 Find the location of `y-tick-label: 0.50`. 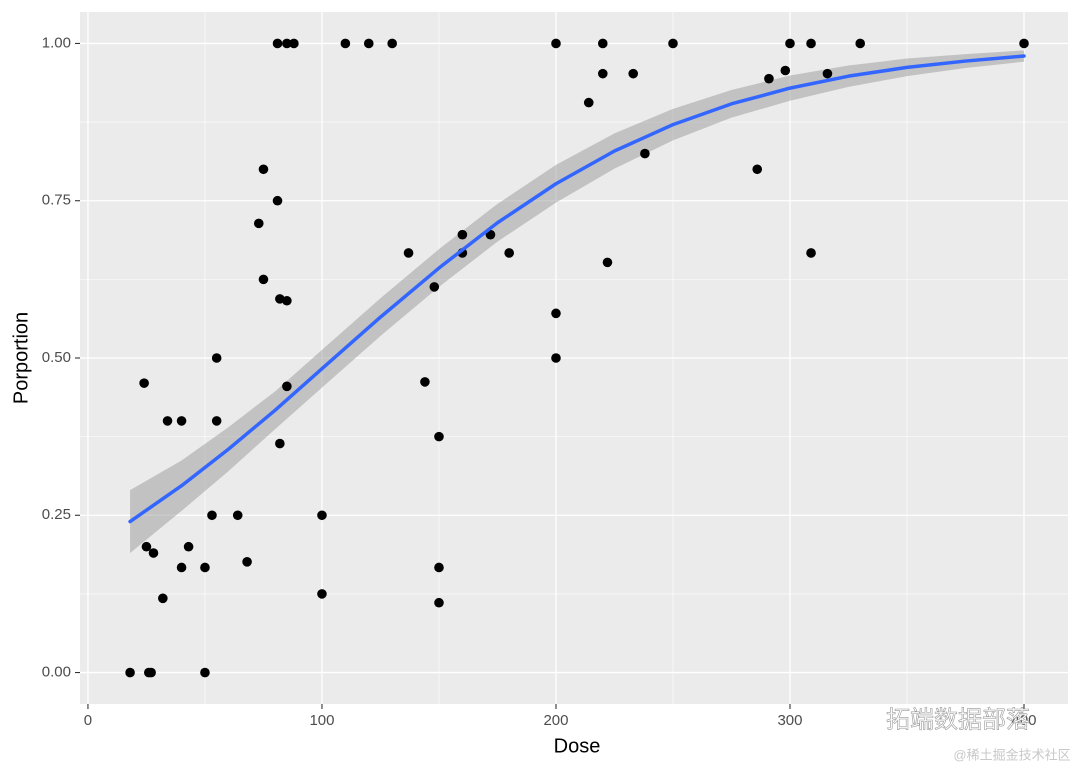

y-tick-label: 0.50 is located at coordinates (56, 357).